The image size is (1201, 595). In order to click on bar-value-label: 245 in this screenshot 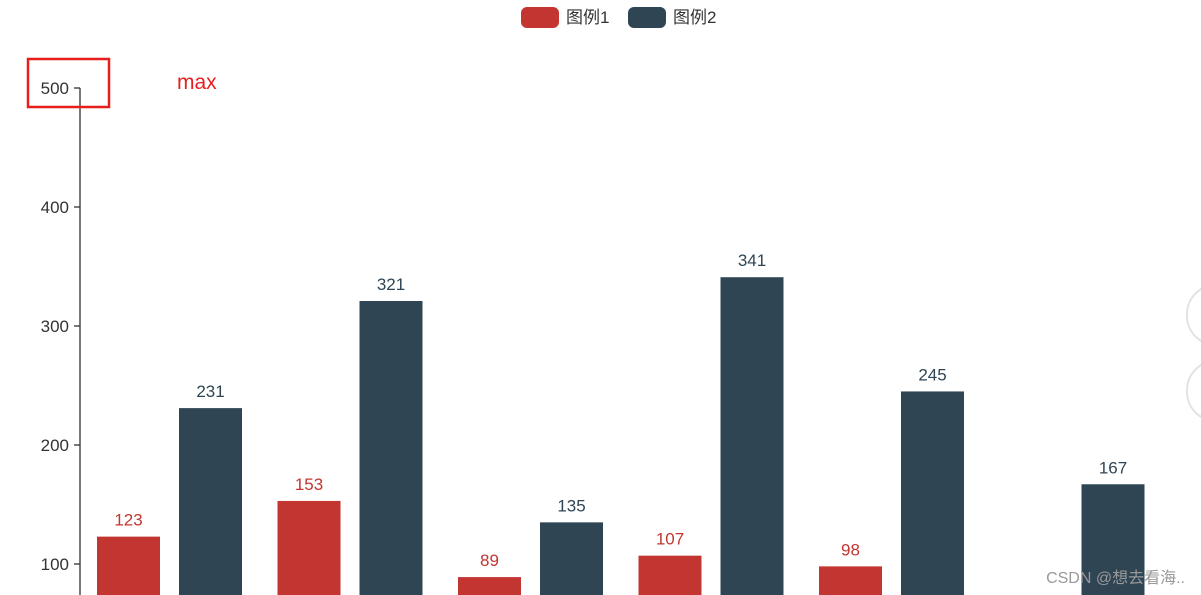, I will do `click(932, 374)`.